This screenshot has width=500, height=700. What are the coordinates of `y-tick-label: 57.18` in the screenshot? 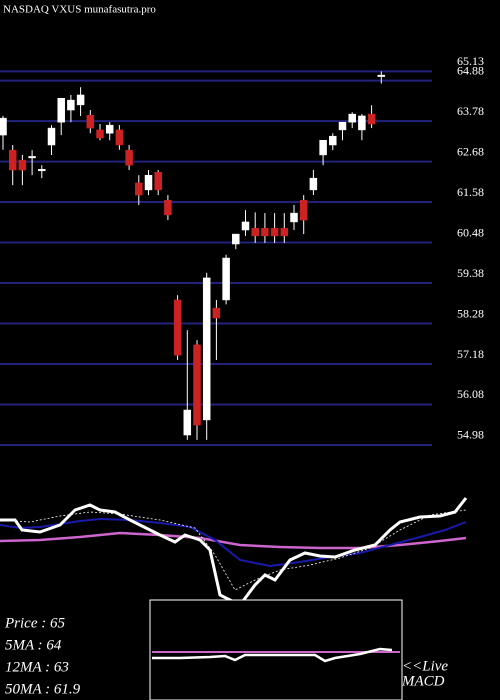 It's located at (470, 354).